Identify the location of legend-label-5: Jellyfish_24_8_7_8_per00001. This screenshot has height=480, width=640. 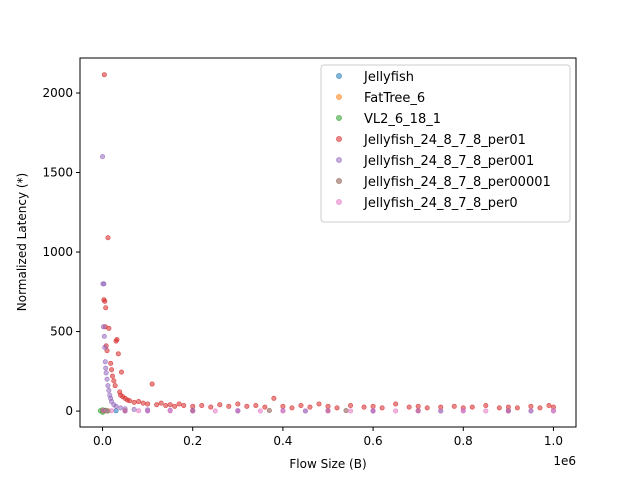
(457, 182).